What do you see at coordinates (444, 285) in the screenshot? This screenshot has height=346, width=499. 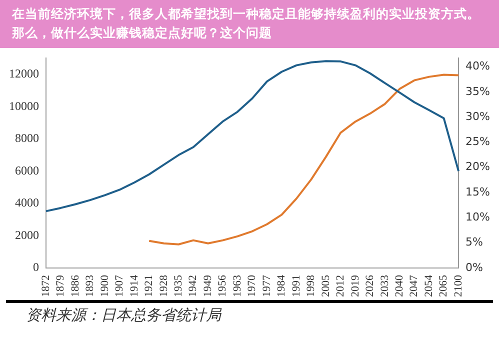 I see `x-tick-label: 2065` at bounding box center [444, 285].